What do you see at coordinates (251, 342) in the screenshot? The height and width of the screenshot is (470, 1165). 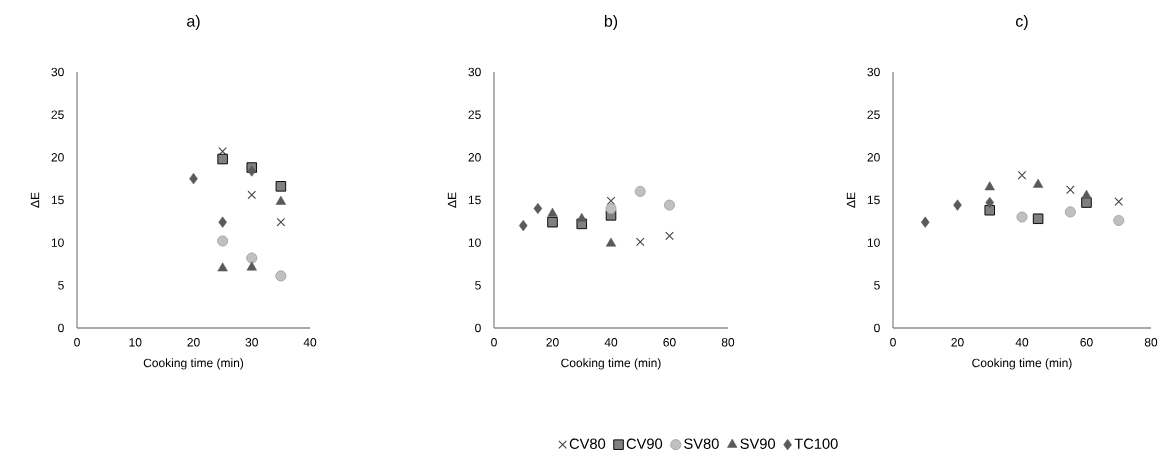 I see `x-tick-label: 30` at bounding box center [251, 342].